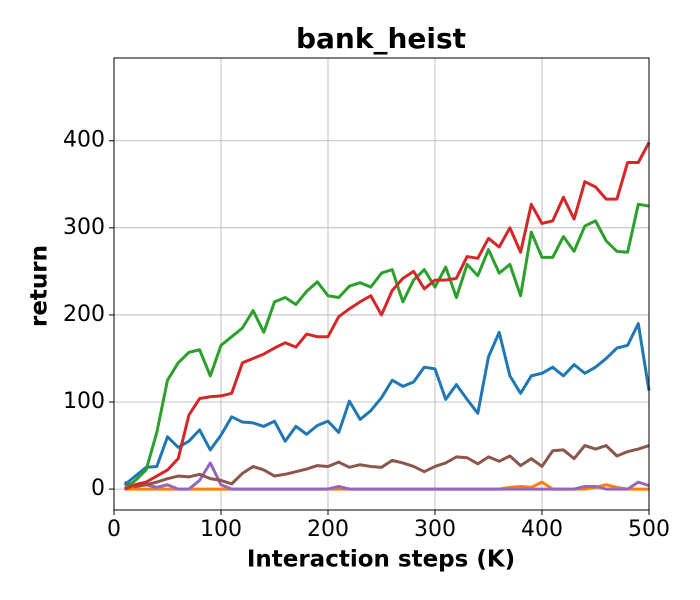 The height and width of the screenshot is (600, 700). Describe the element at coordinates (221, 529) in the screenshot. I see `x-tick-label: 100` at that location.